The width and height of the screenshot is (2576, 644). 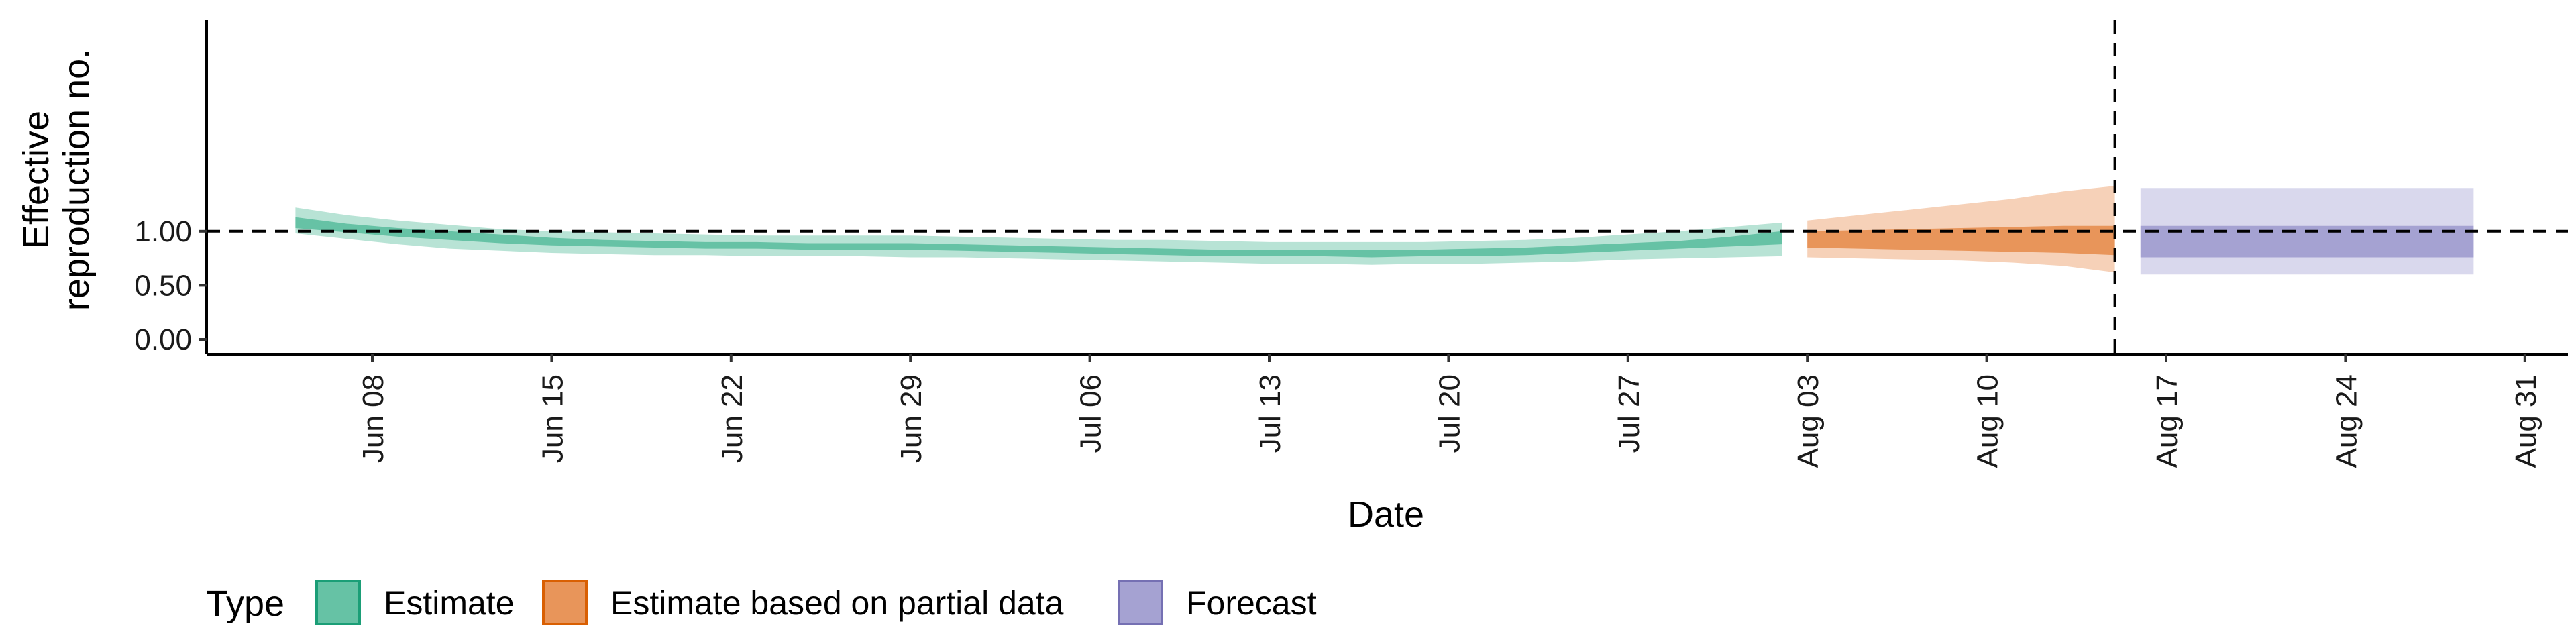 What do you see at coordinates (1140, 602) in the screenshot?
I see `legend-swatch-forecast` at bounding box center [1140, 602].